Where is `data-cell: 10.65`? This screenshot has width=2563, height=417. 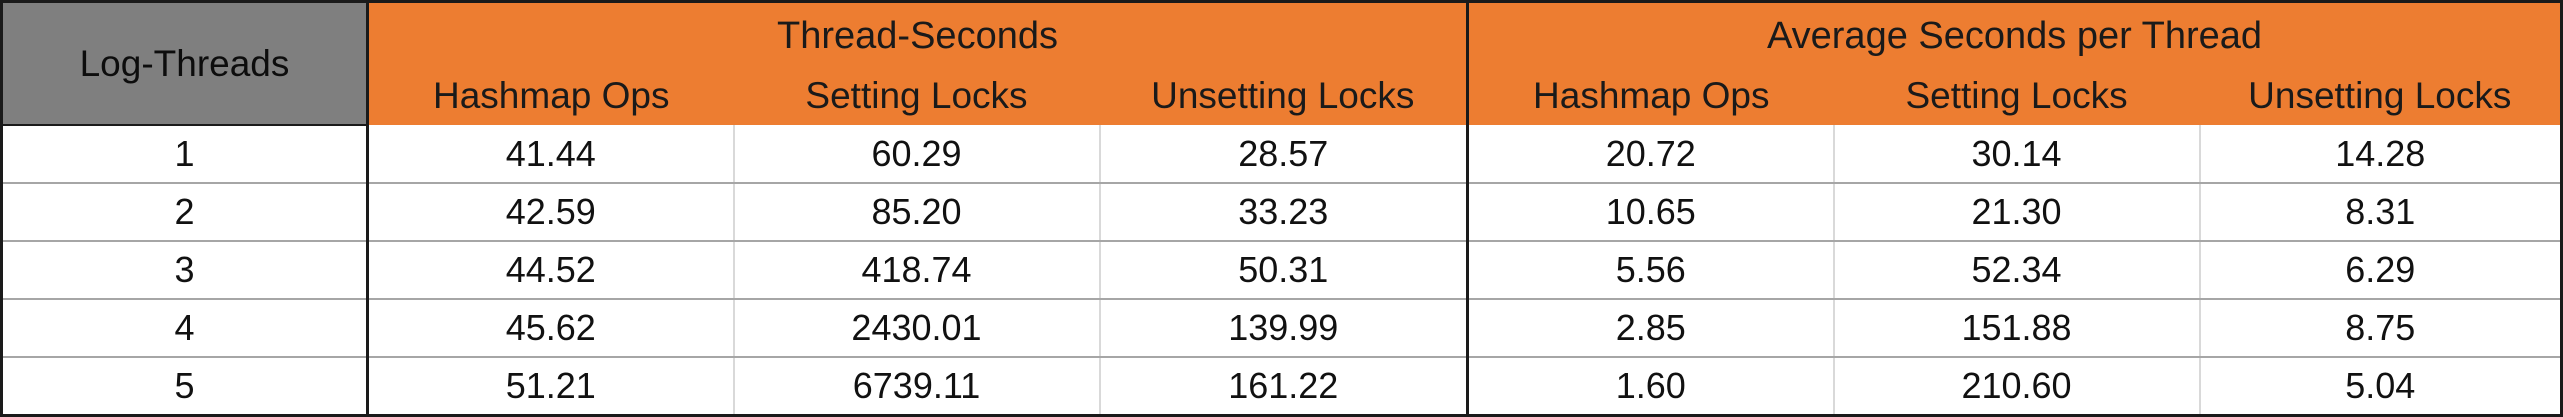
data-cell: 10.65 is located at coordinates (1651, 212).